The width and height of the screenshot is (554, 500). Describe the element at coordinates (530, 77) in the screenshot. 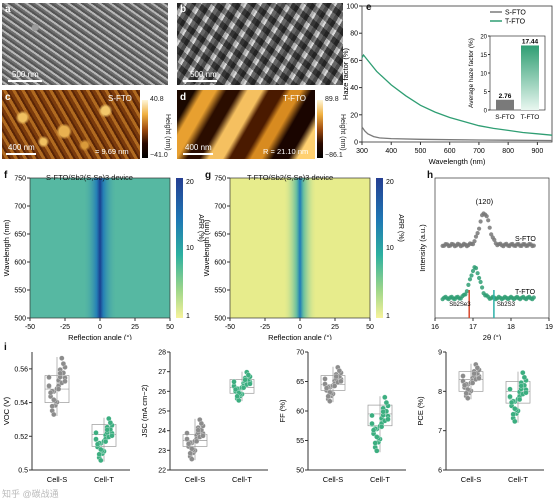

I see `inset-bar-t-fto` at that location.